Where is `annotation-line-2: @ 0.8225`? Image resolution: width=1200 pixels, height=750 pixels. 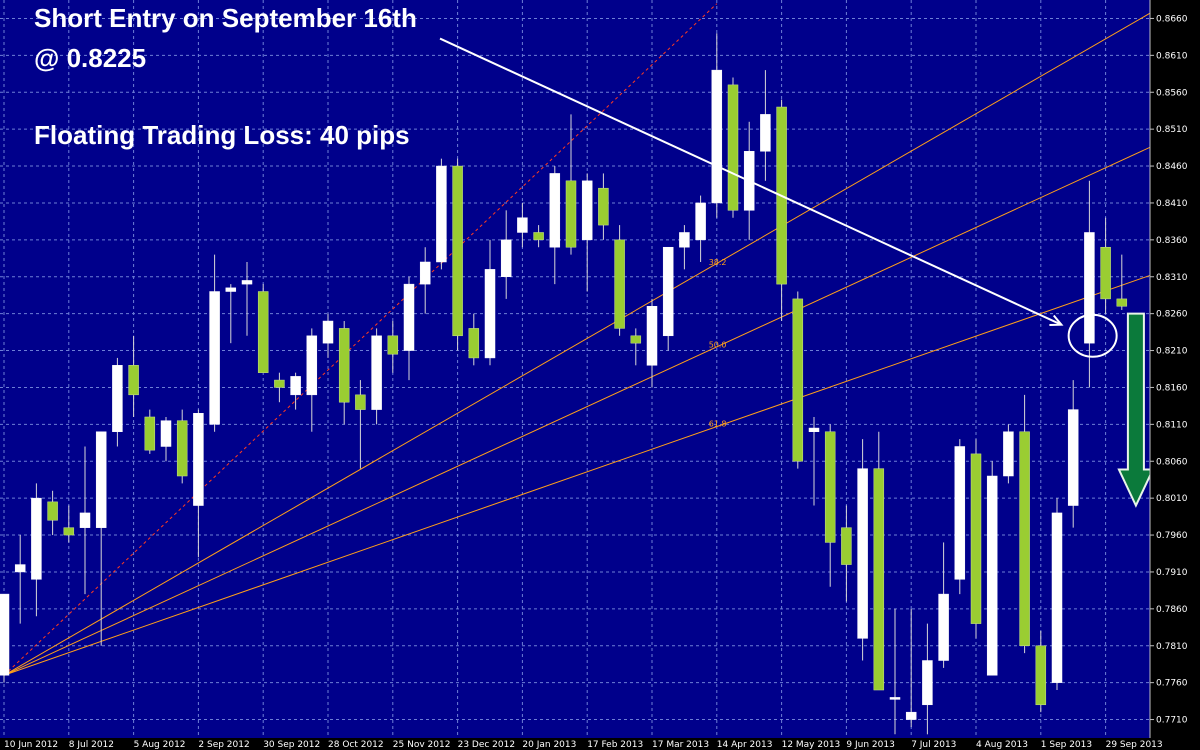 annotation-line-2: @ 0.8225 is located at coordinates (90, 58).